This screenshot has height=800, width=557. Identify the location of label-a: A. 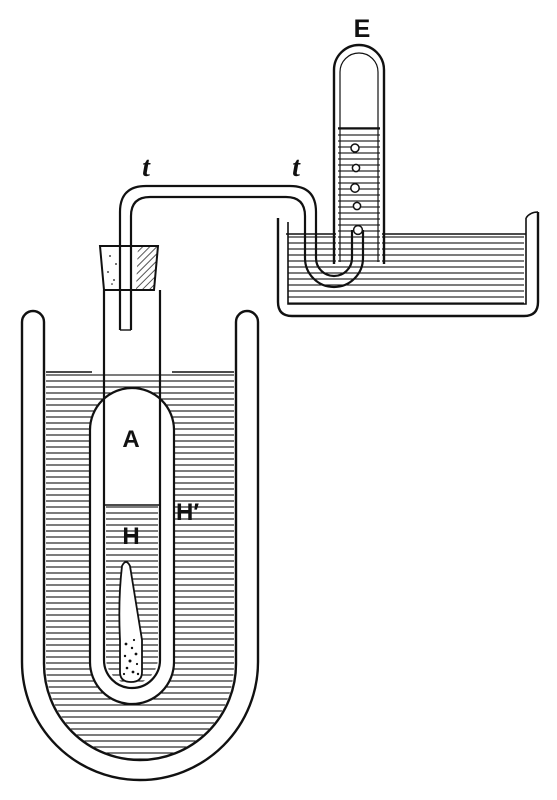
(130, 439).